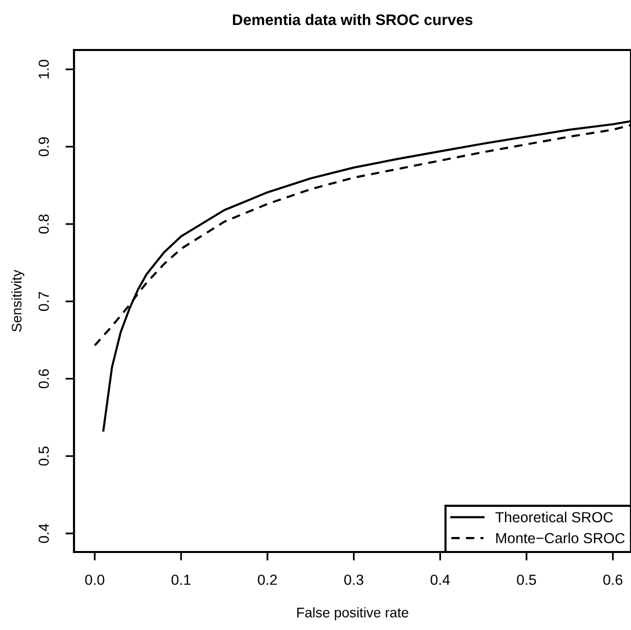 The image size is (631, 630). I want to click on y-tick-label: 1.0, so click(43, 69).